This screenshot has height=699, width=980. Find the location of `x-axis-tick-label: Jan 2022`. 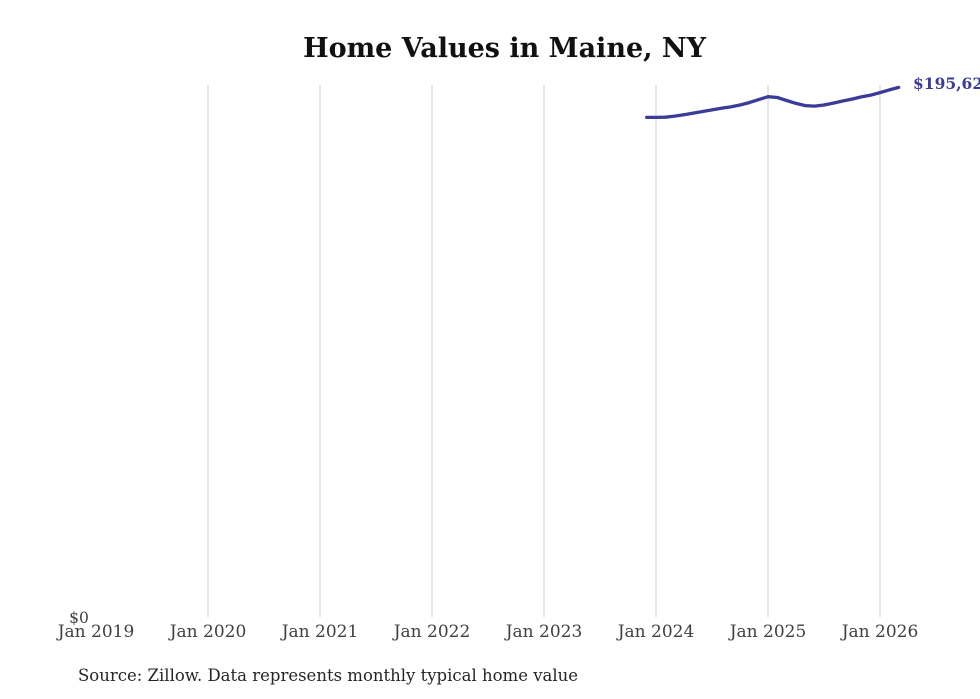

x-axis-tick-label: Jan 2022 is located at coordinates (432, 632).